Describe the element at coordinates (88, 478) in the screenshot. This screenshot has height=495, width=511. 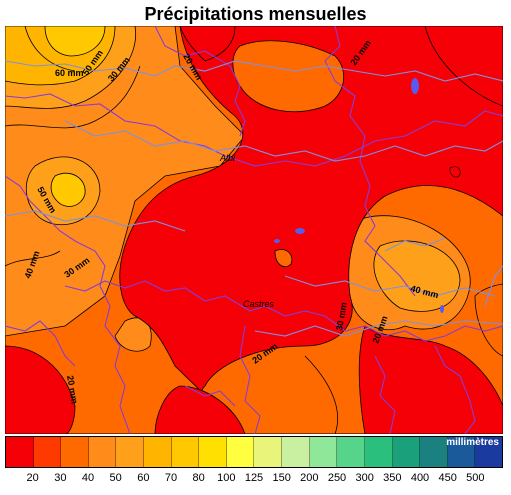
I see `legend-tick-label: 40` at that location.